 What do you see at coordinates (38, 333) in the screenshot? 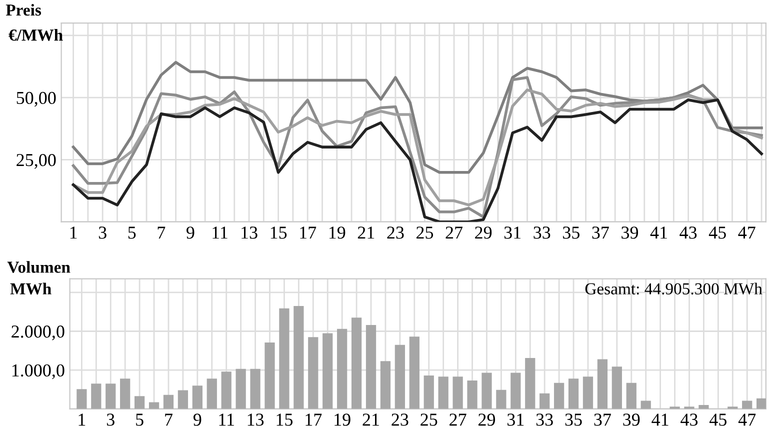
I see `y-tick-label: 2.000,0` at bounding box center [38, 333].